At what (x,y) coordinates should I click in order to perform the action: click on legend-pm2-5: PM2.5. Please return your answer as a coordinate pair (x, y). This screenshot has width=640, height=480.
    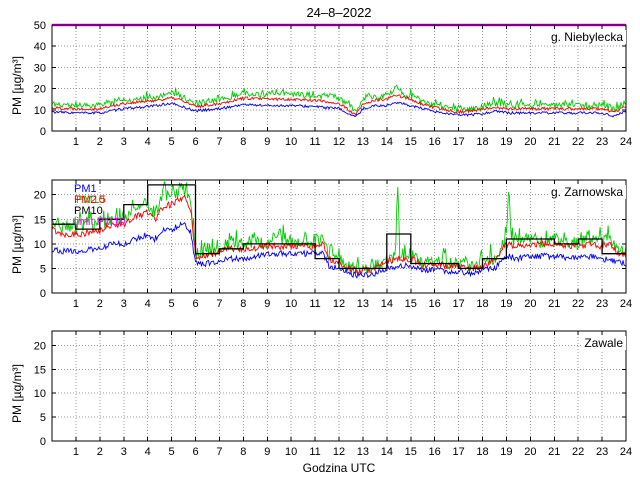
    Looking at the image, I should click on (90, 200).